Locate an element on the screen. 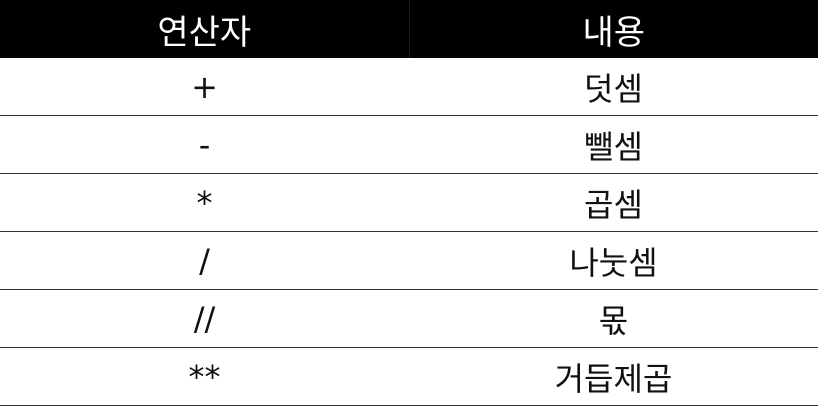  table-row: - 뺄셈 is located at coordinates (409, 144).